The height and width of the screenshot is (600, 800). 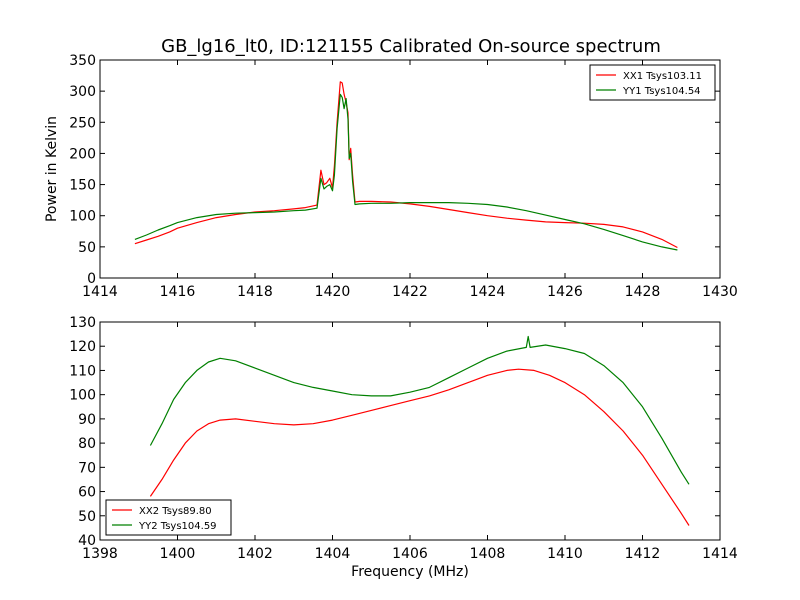 I want to click on bottom-y-tick-label: 80, so click(x=87, y=444).